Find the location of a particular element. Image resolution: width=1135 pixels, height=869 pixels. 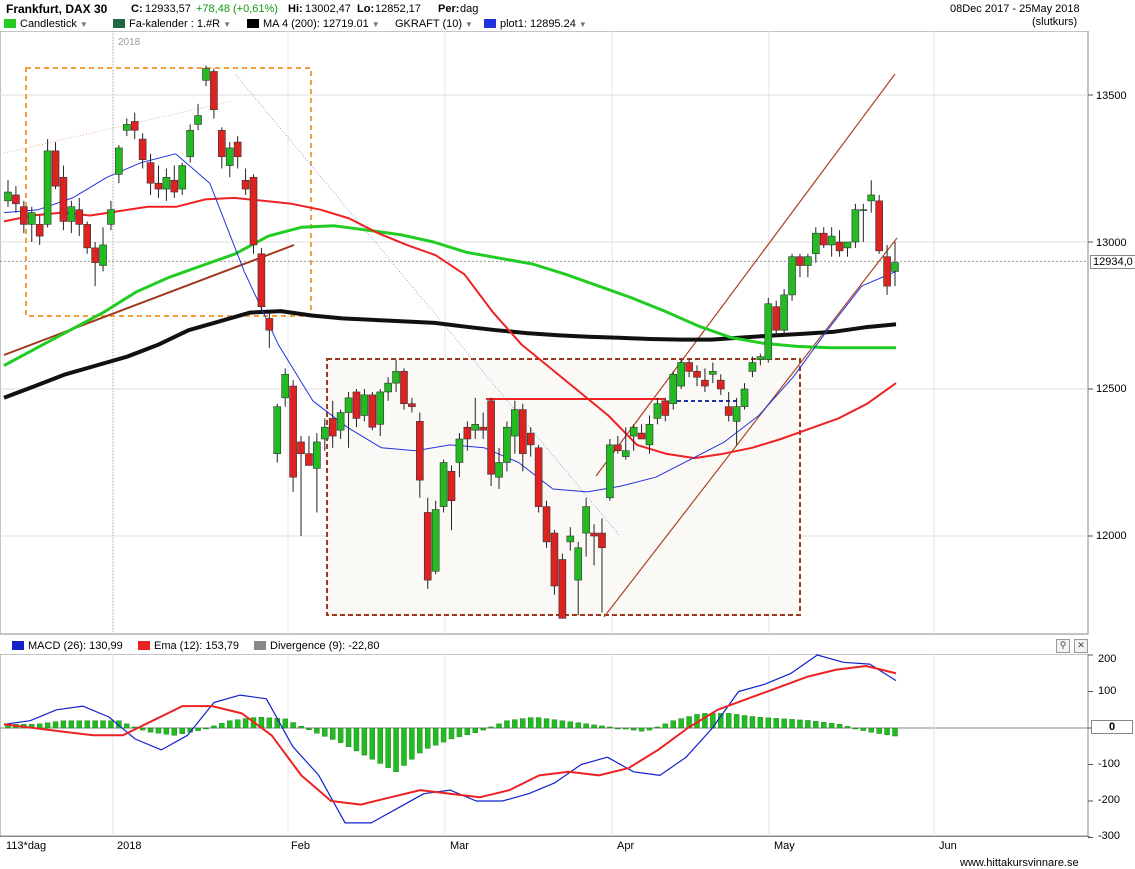

zoom-icon: ⚲ is located at coordinates (1063, 646).